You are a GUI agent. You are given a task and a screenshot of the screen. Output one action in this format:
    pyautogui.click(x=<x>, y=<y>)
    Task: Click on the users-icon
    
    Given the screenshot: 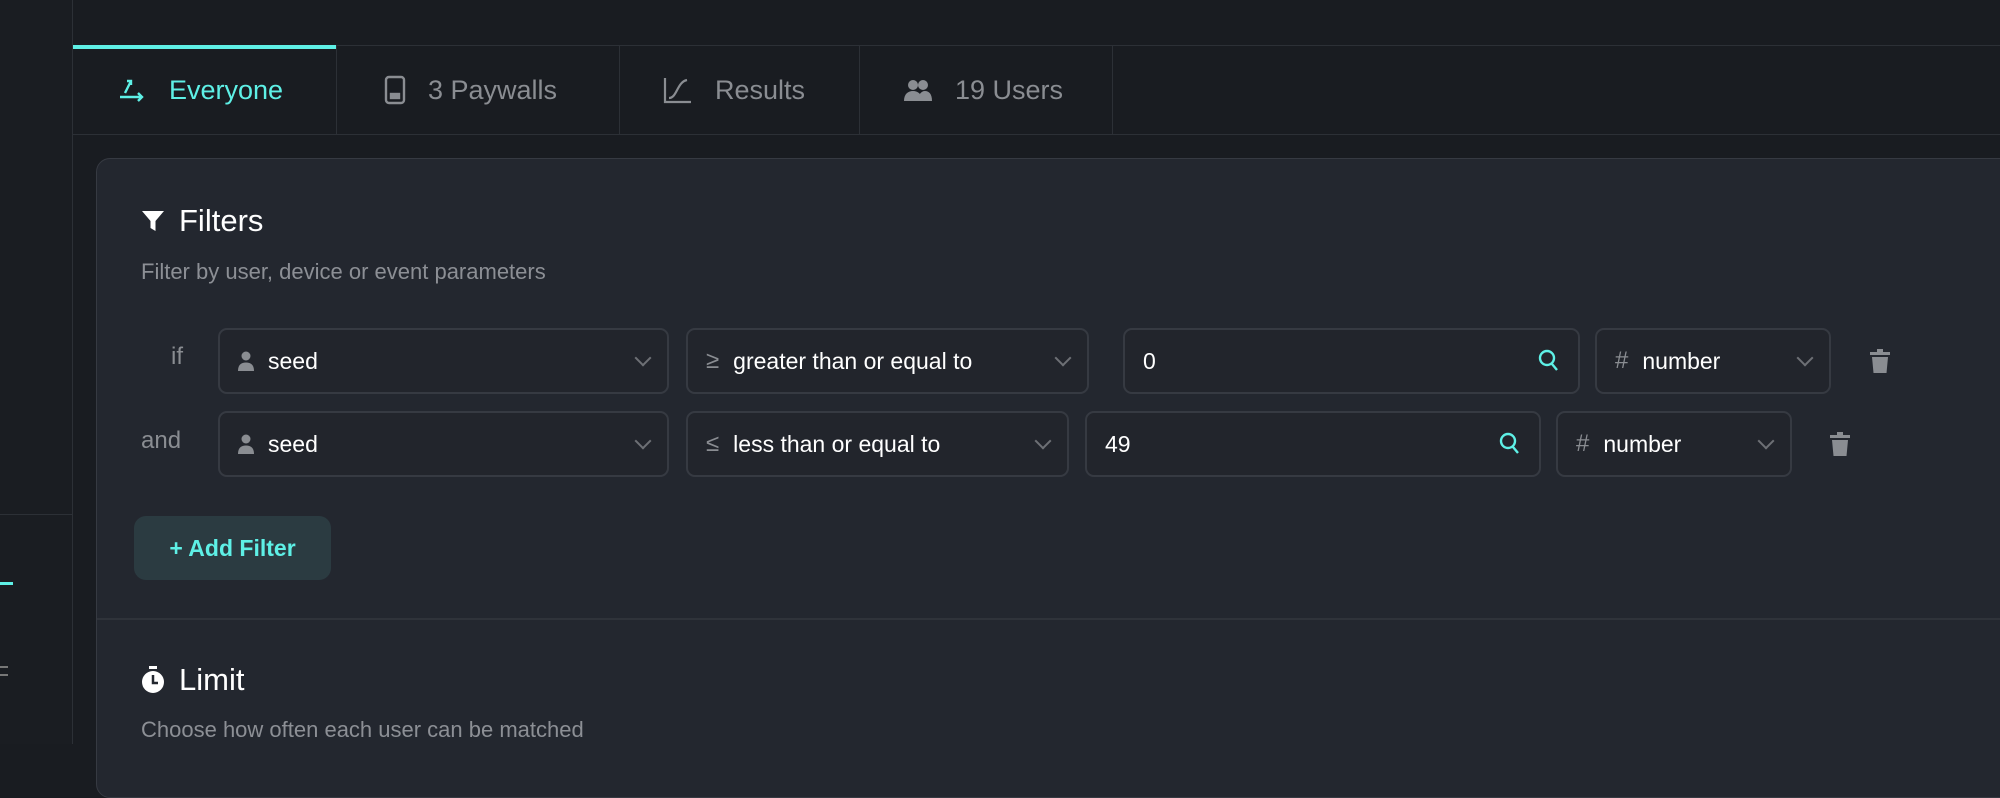 What is the action you would take?
    pyautogui.click(x=918, y=90)
    